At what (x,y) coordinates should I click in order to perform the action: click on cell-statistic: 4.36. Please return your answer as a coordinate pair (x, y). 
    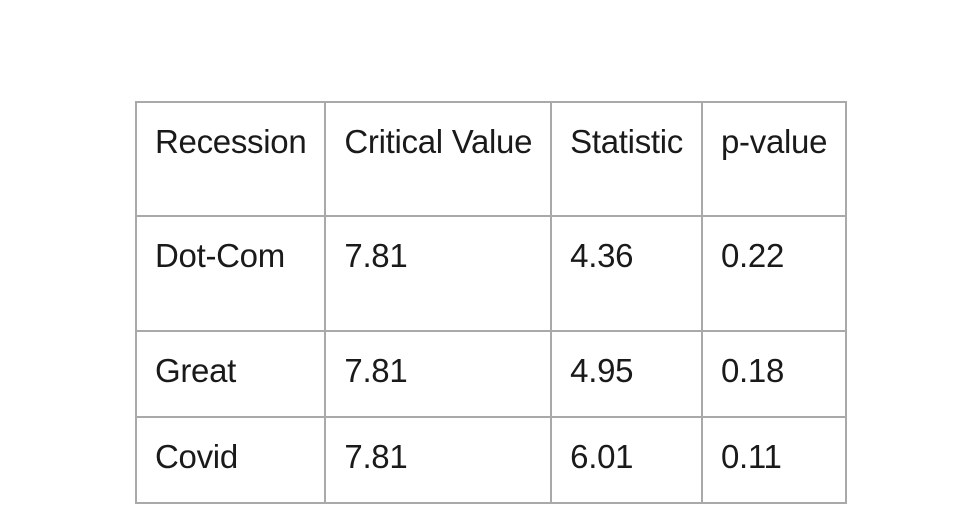
    Looking at the image, I should click on (626, 273).